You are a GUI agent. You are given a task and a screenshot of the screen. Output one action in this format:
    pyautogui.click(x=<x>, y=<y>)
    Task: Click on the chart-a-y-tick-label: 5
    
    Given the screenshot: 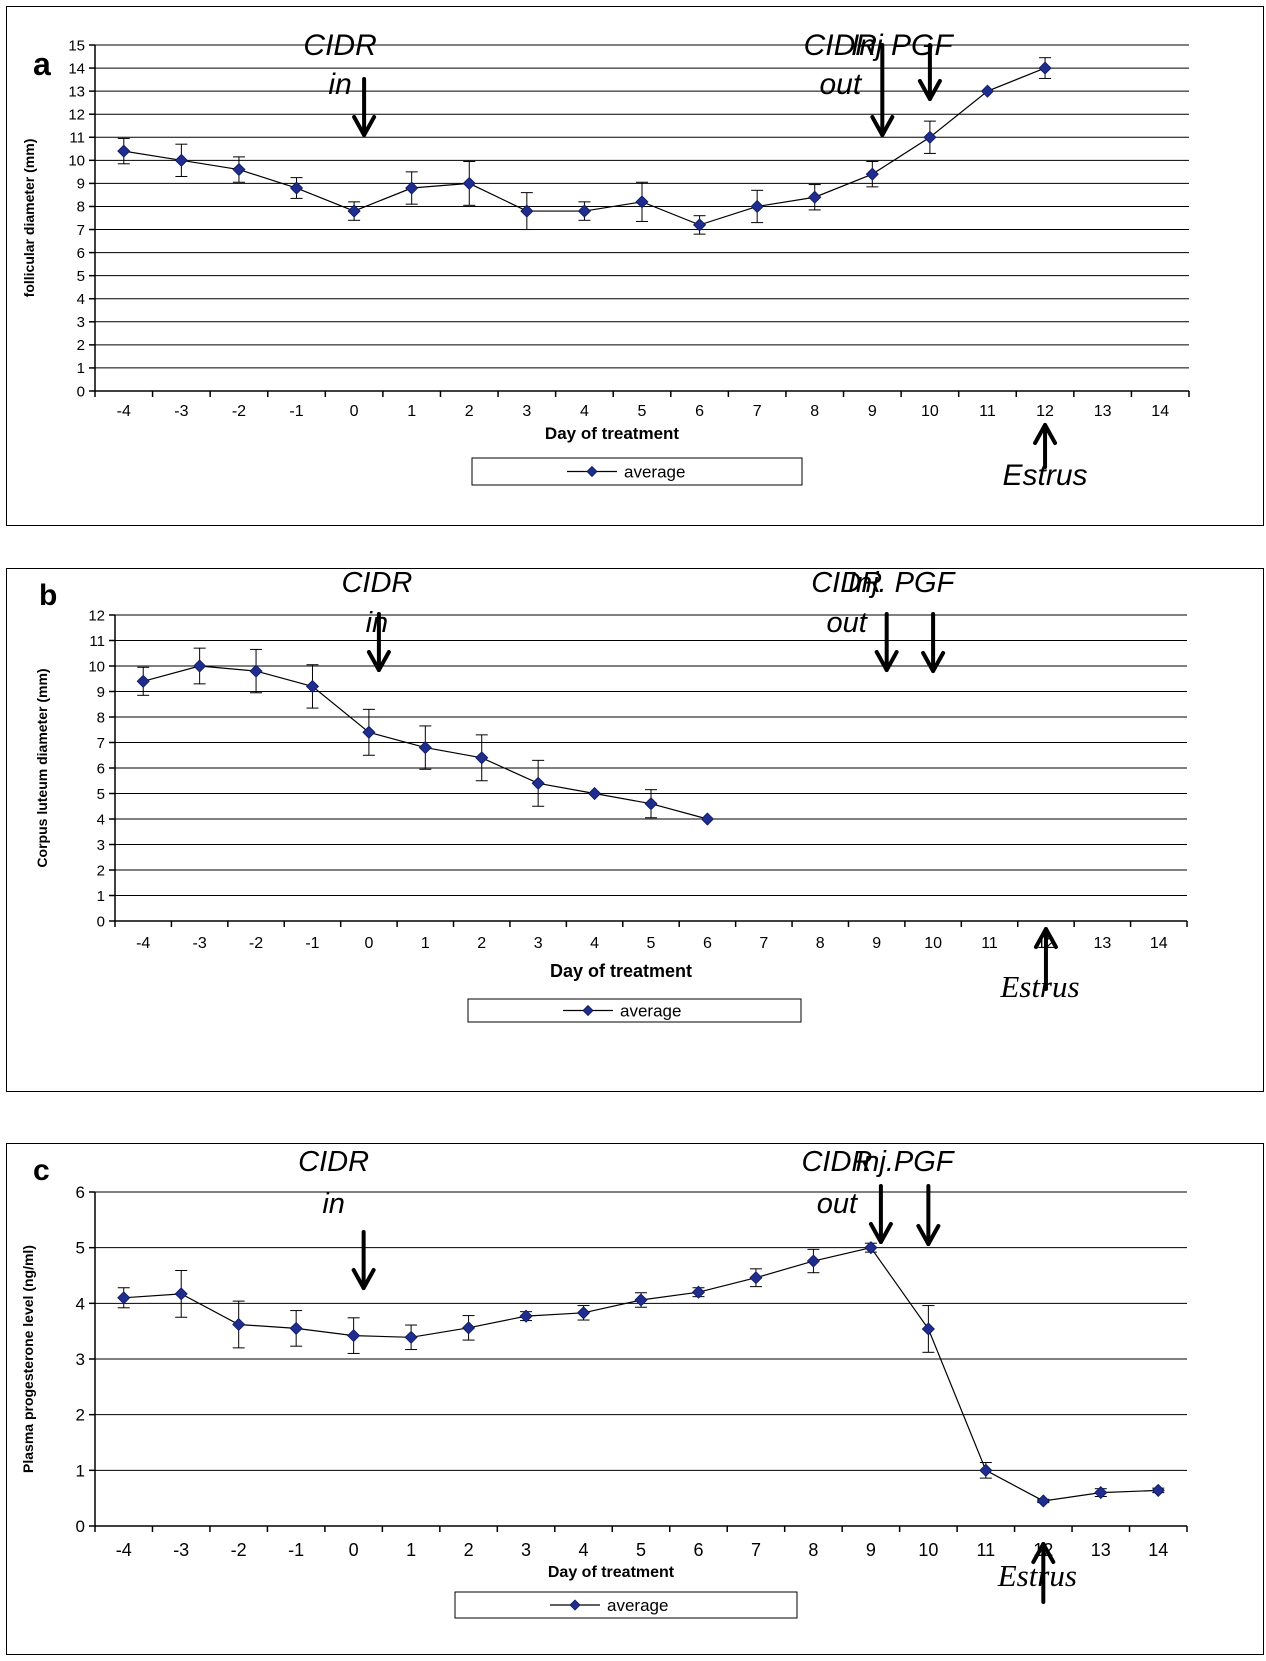 What is the action you would take?
    pyautogui.click(x=81, y=276)
    